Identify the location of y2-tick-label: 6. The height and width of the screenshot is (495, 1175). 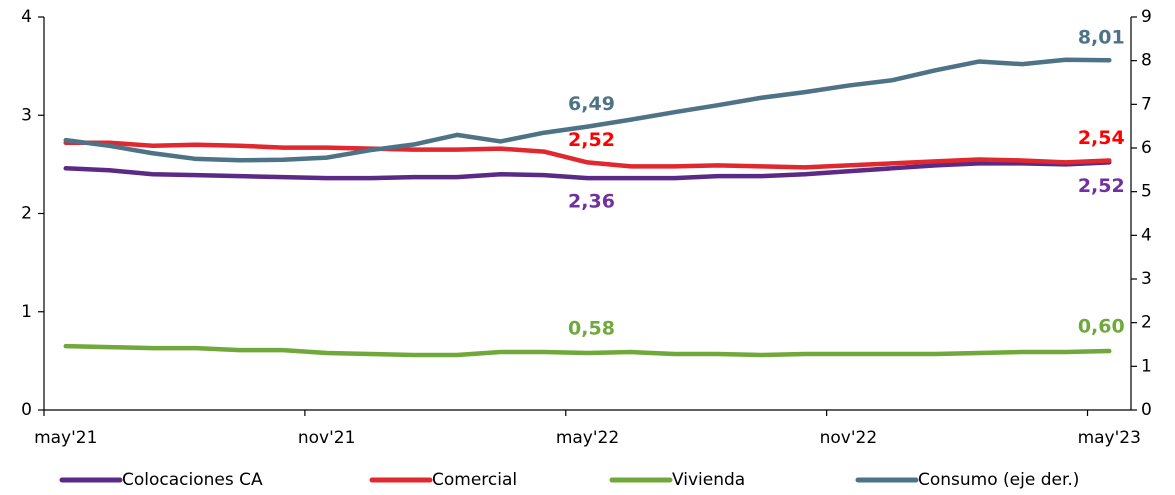
(1146, 148).